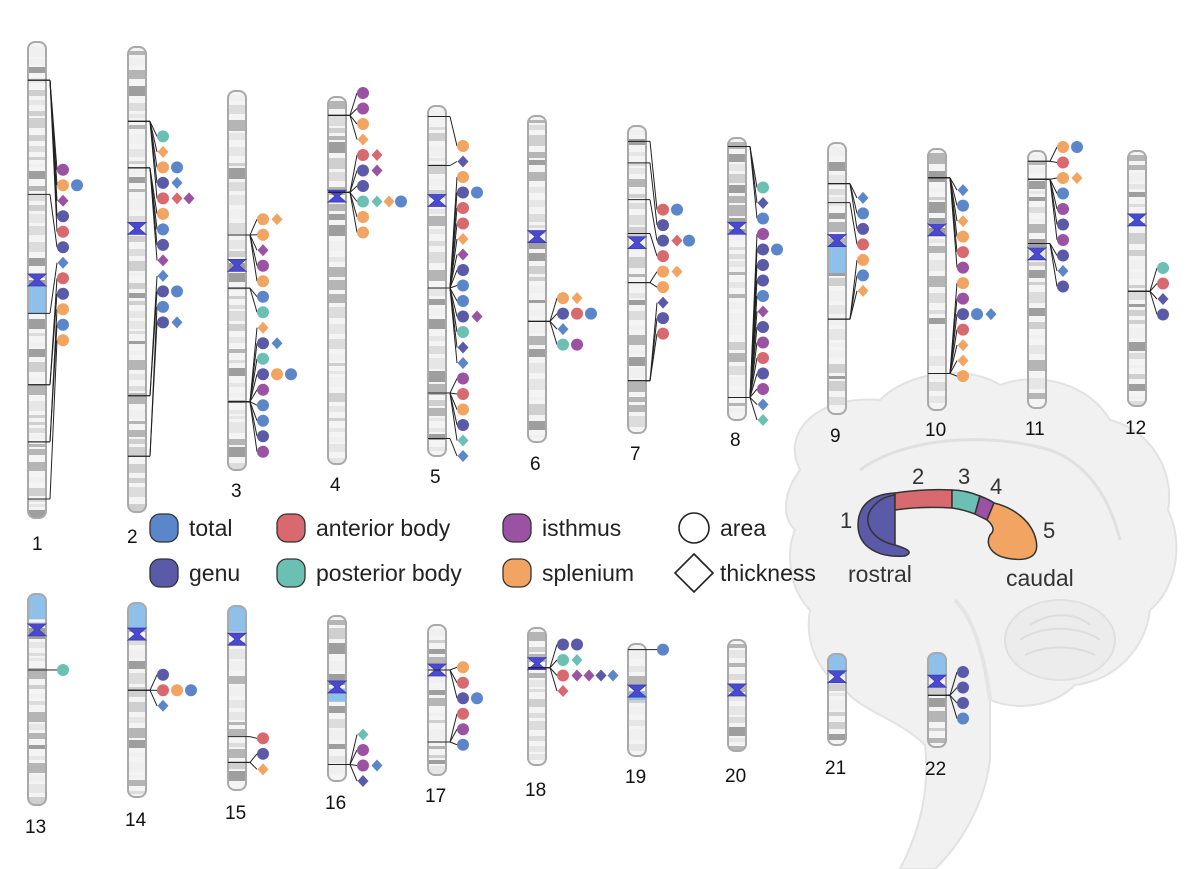 Image resolution: width=1200 pixels, height=869 pixels. Describe the element at coordinates (537, 636) in the screenshot. I see `chromosome-18-band` at that location.